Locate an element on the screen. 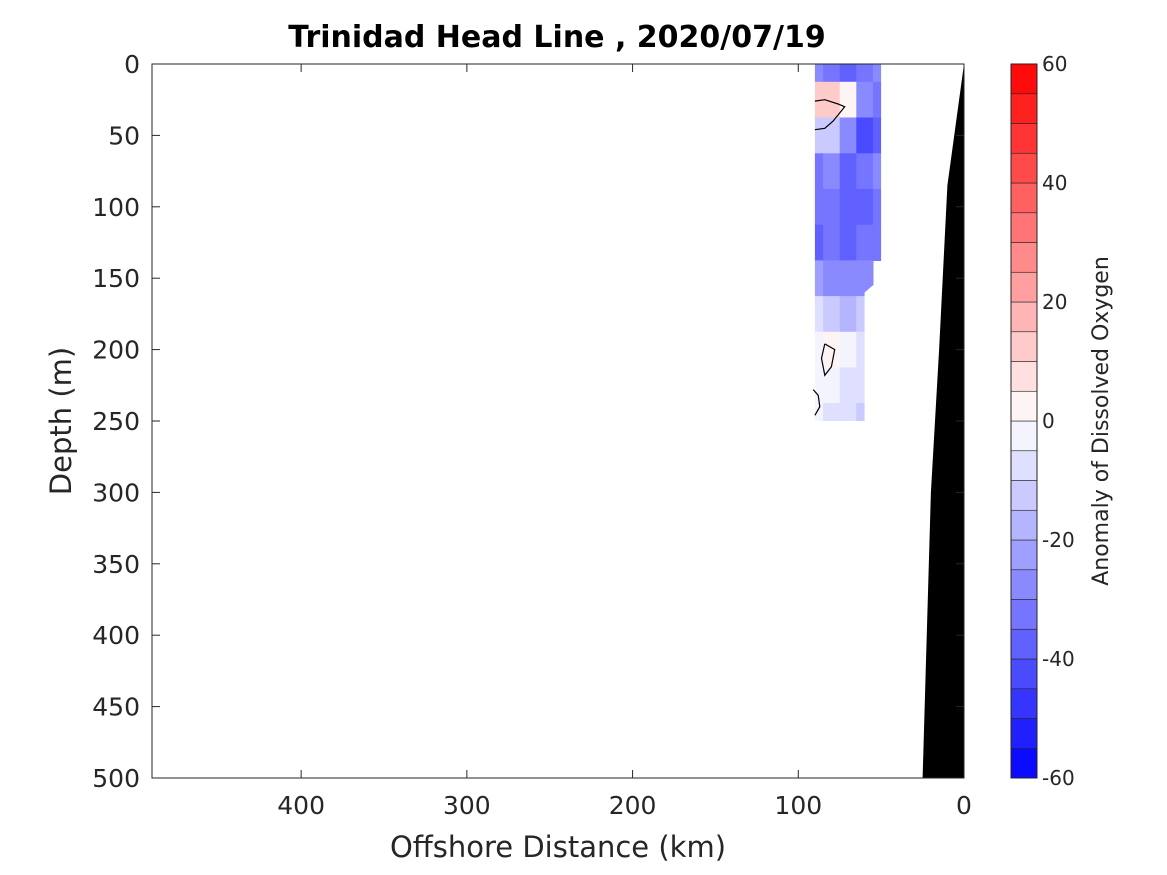  colorbar-frame is located at coordinates (1024, 421).